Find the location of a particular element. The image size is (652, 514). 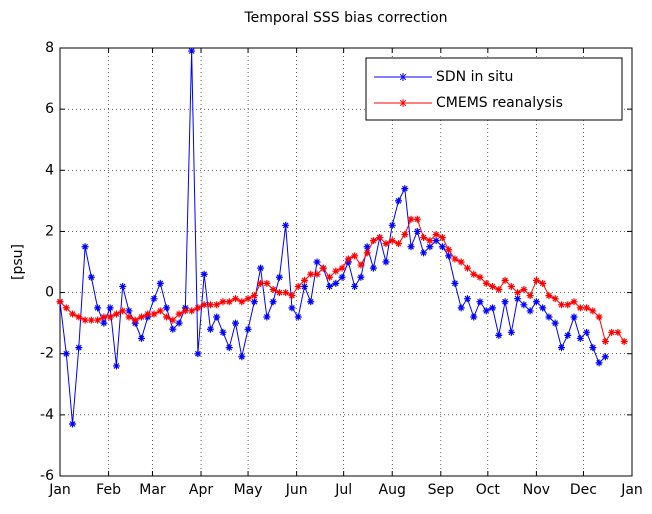

y-axis-label: [psu] is located at coordinates (18, 262).